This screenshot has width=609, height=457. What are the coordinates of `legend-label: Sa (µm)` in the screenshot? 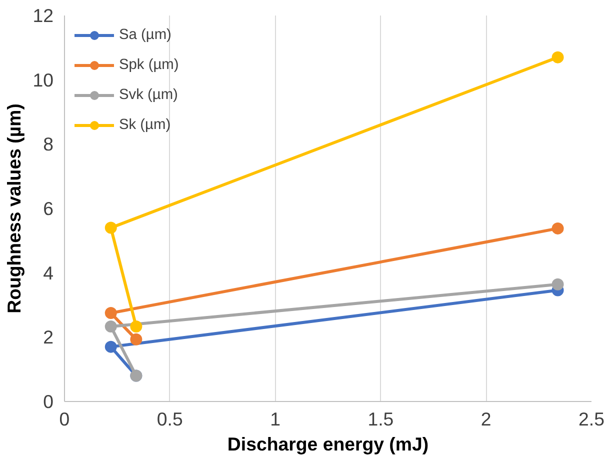 It's located at (145, 35).